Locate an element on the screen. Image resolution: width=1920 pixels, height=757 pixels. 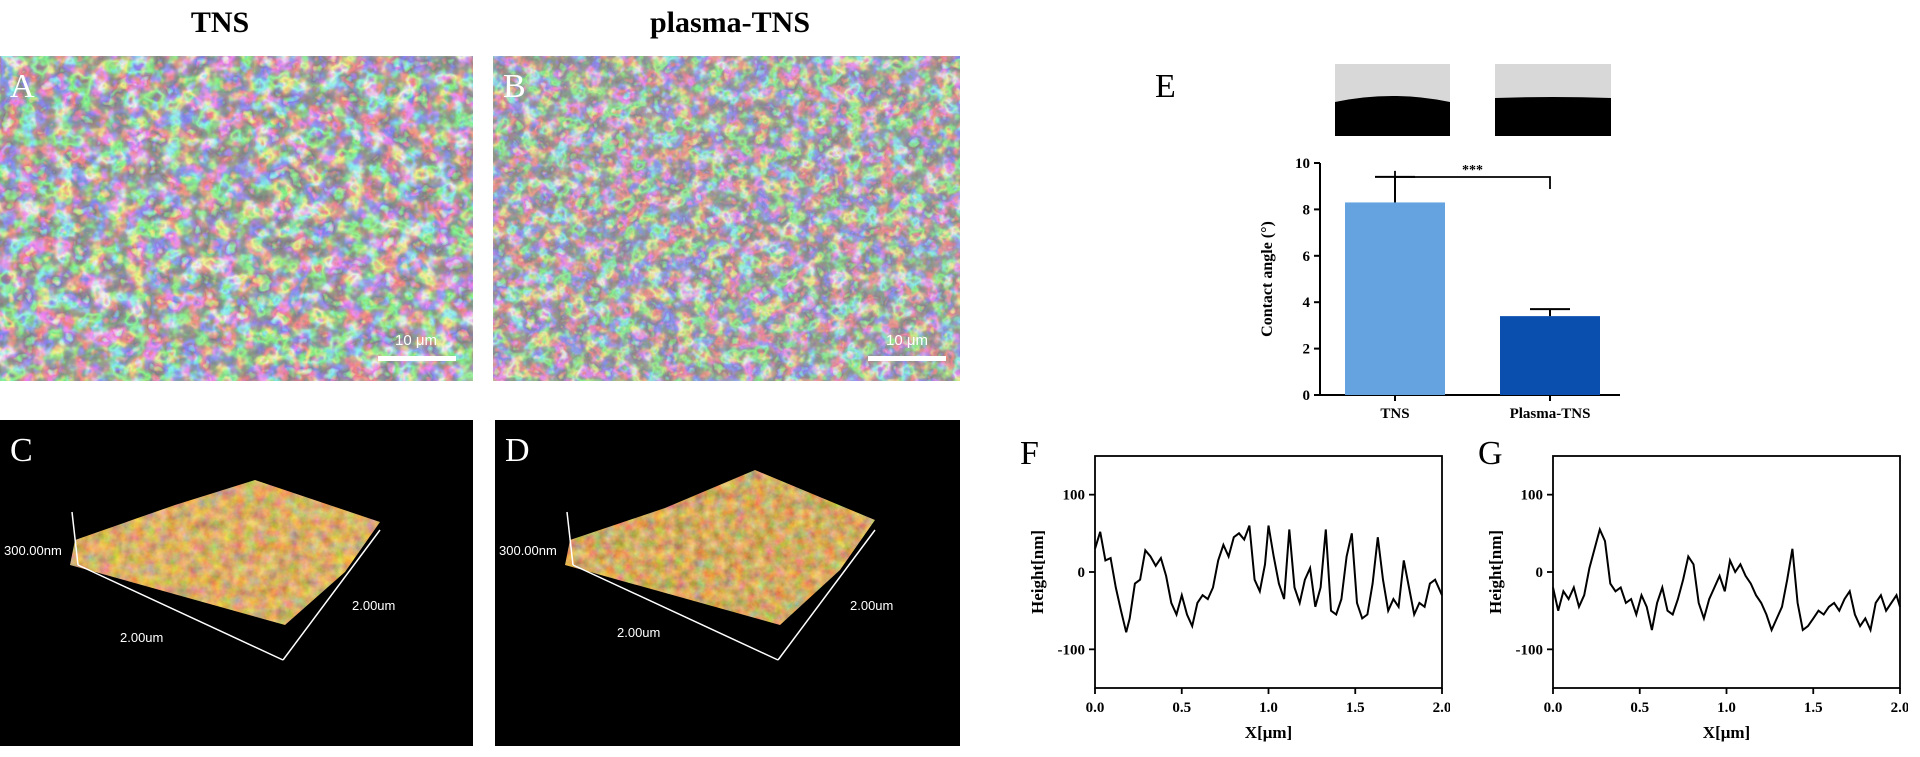
significance-marker: *** is located at coordinates (1472, 170).